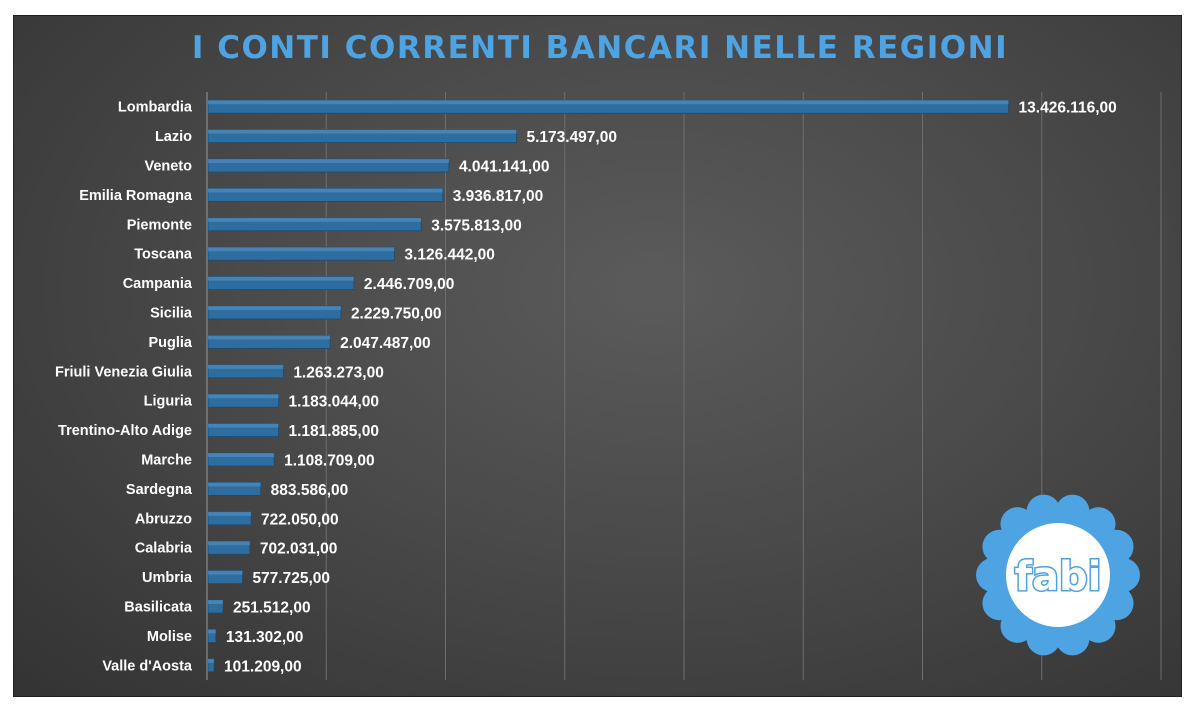 This screenshot has width=1200, height=713. I want to click on value-label: 2.446.709,00, so click(409, 284).